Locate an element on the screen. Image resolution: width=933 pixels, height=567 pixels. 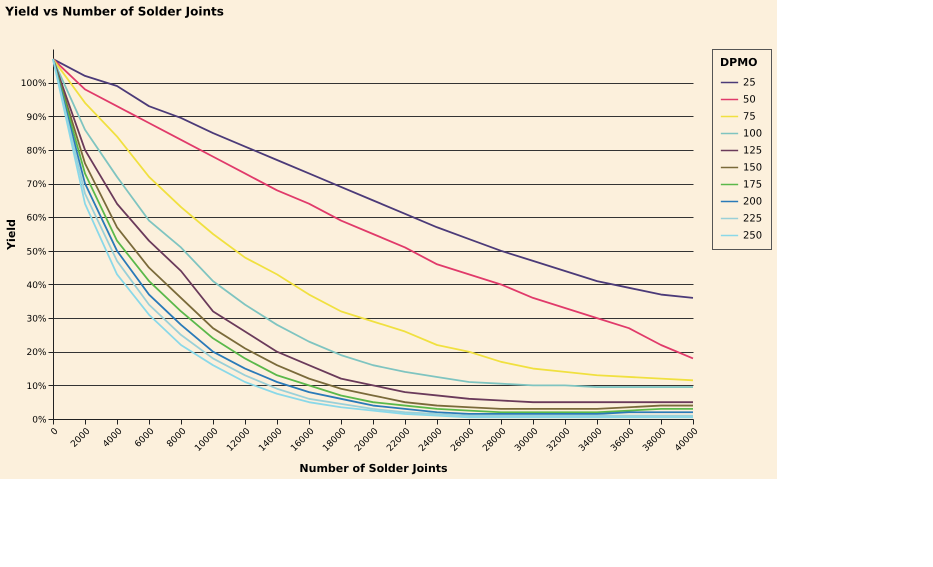
legend-label: 75 is located at coordinates (749, 117).